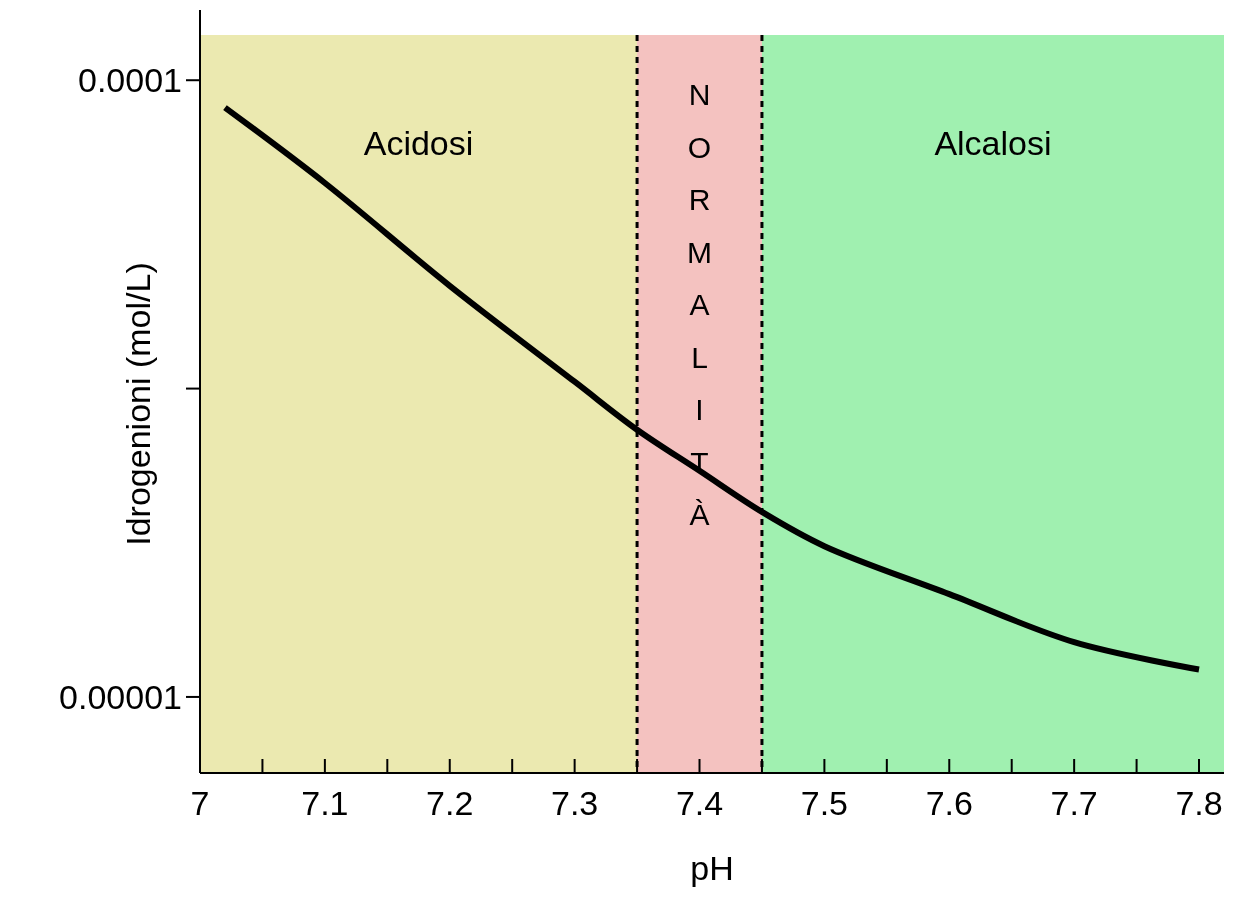 This screenshot has width=1240, height=900. Describe the element at coordinates (712, 868) in the screenshot. I see `x-axis-title: pH` at that location.